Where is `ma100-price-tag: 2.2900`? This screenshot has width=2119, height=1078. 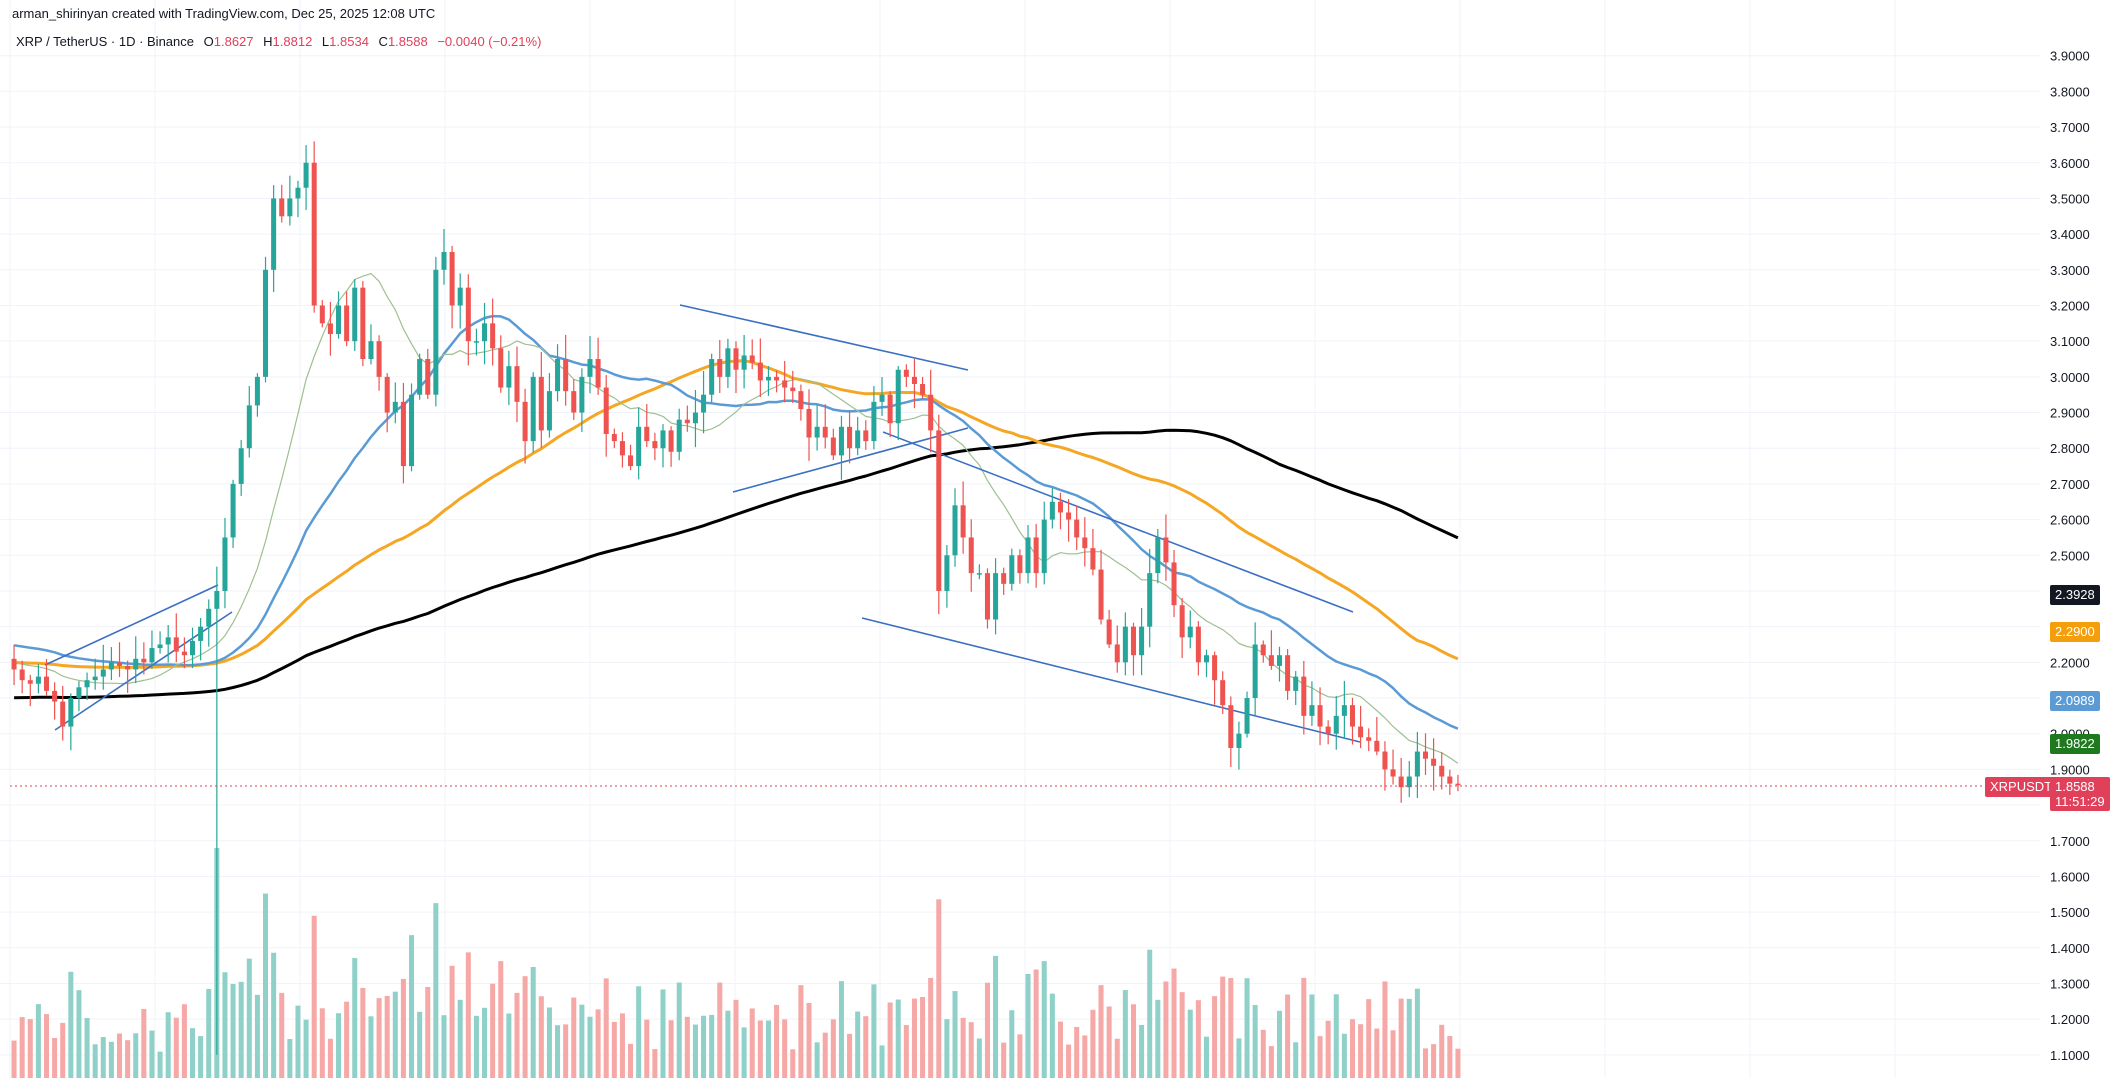
ma100-price-tag: 2.2900 is located at coordinates (2075, 632).